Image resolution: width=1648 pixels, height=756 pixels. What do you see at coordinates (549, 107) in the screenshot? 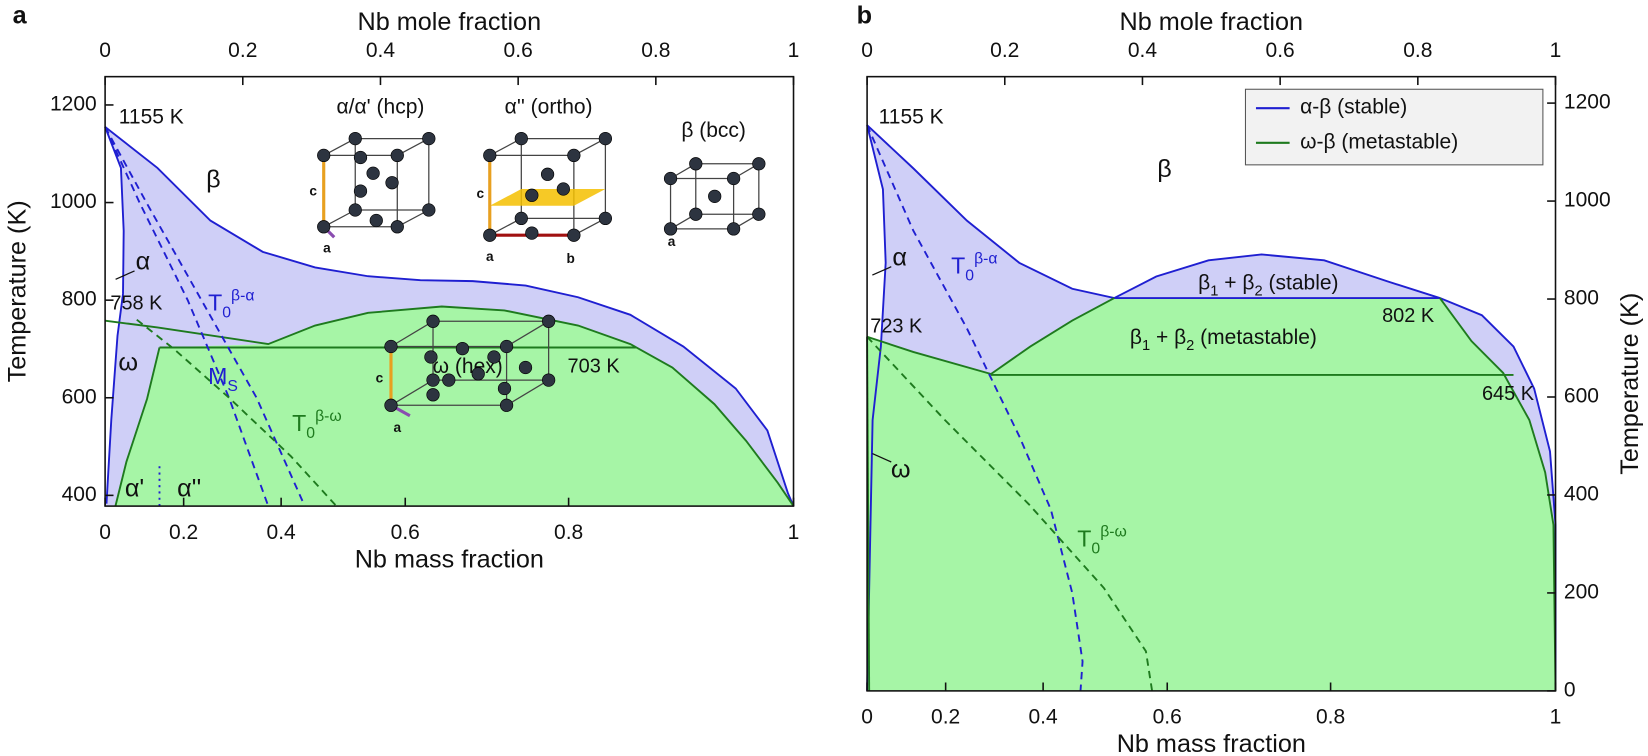
I see `inset-title: α'' (ortho)` at bounding box center [549, 107].